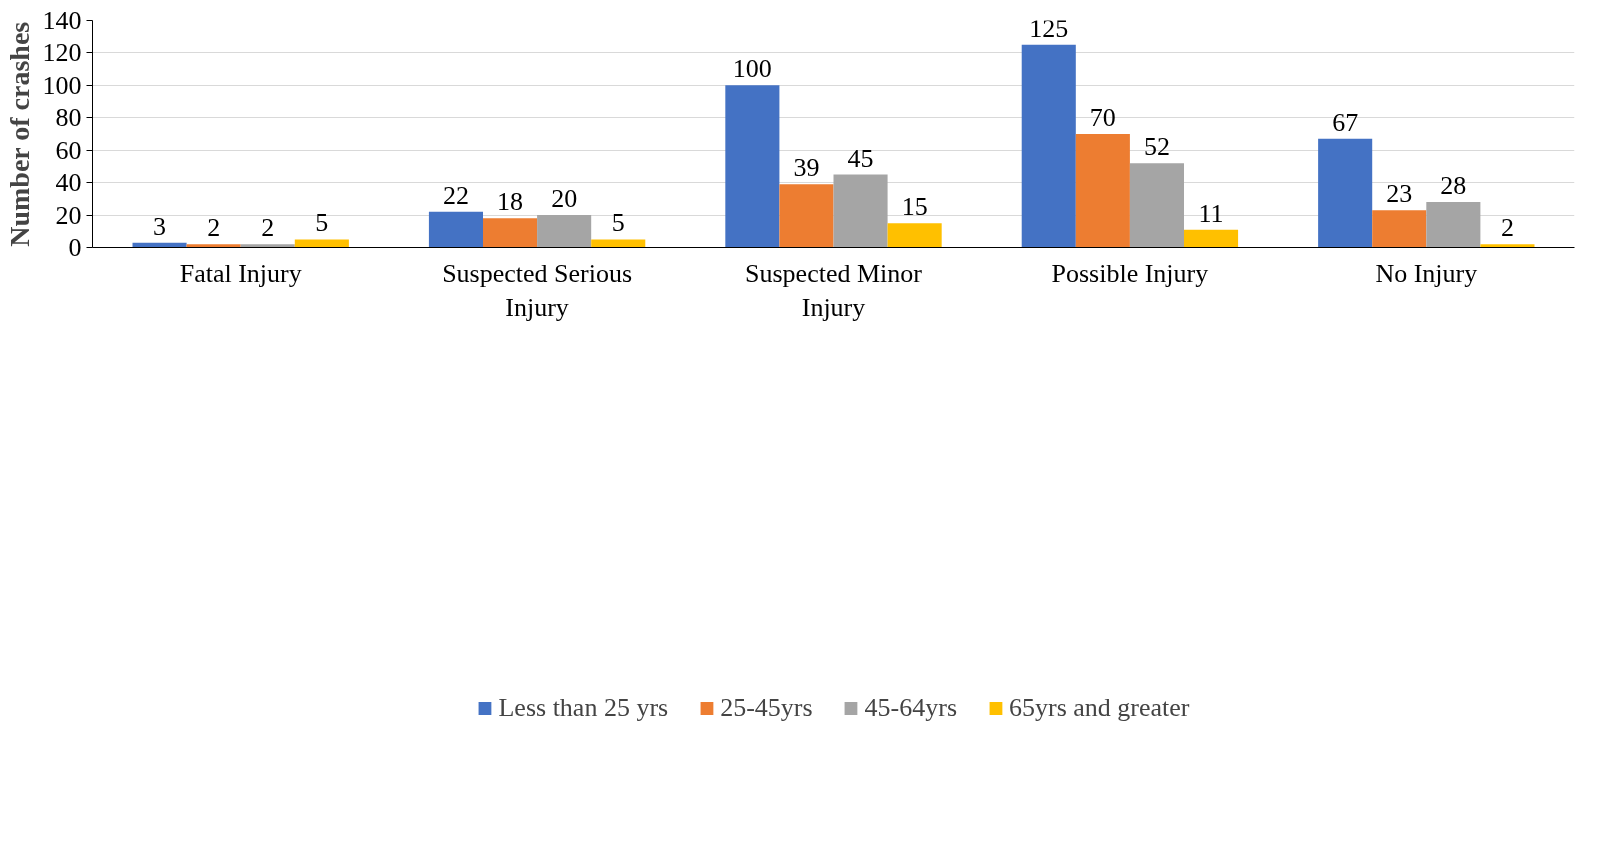 The width and height of the screenshot is (1614, 845). What do you see at coordinates (62, 85) in the screenshot?
I see `y-tick-label: 100` at bounding box center [62, 85].